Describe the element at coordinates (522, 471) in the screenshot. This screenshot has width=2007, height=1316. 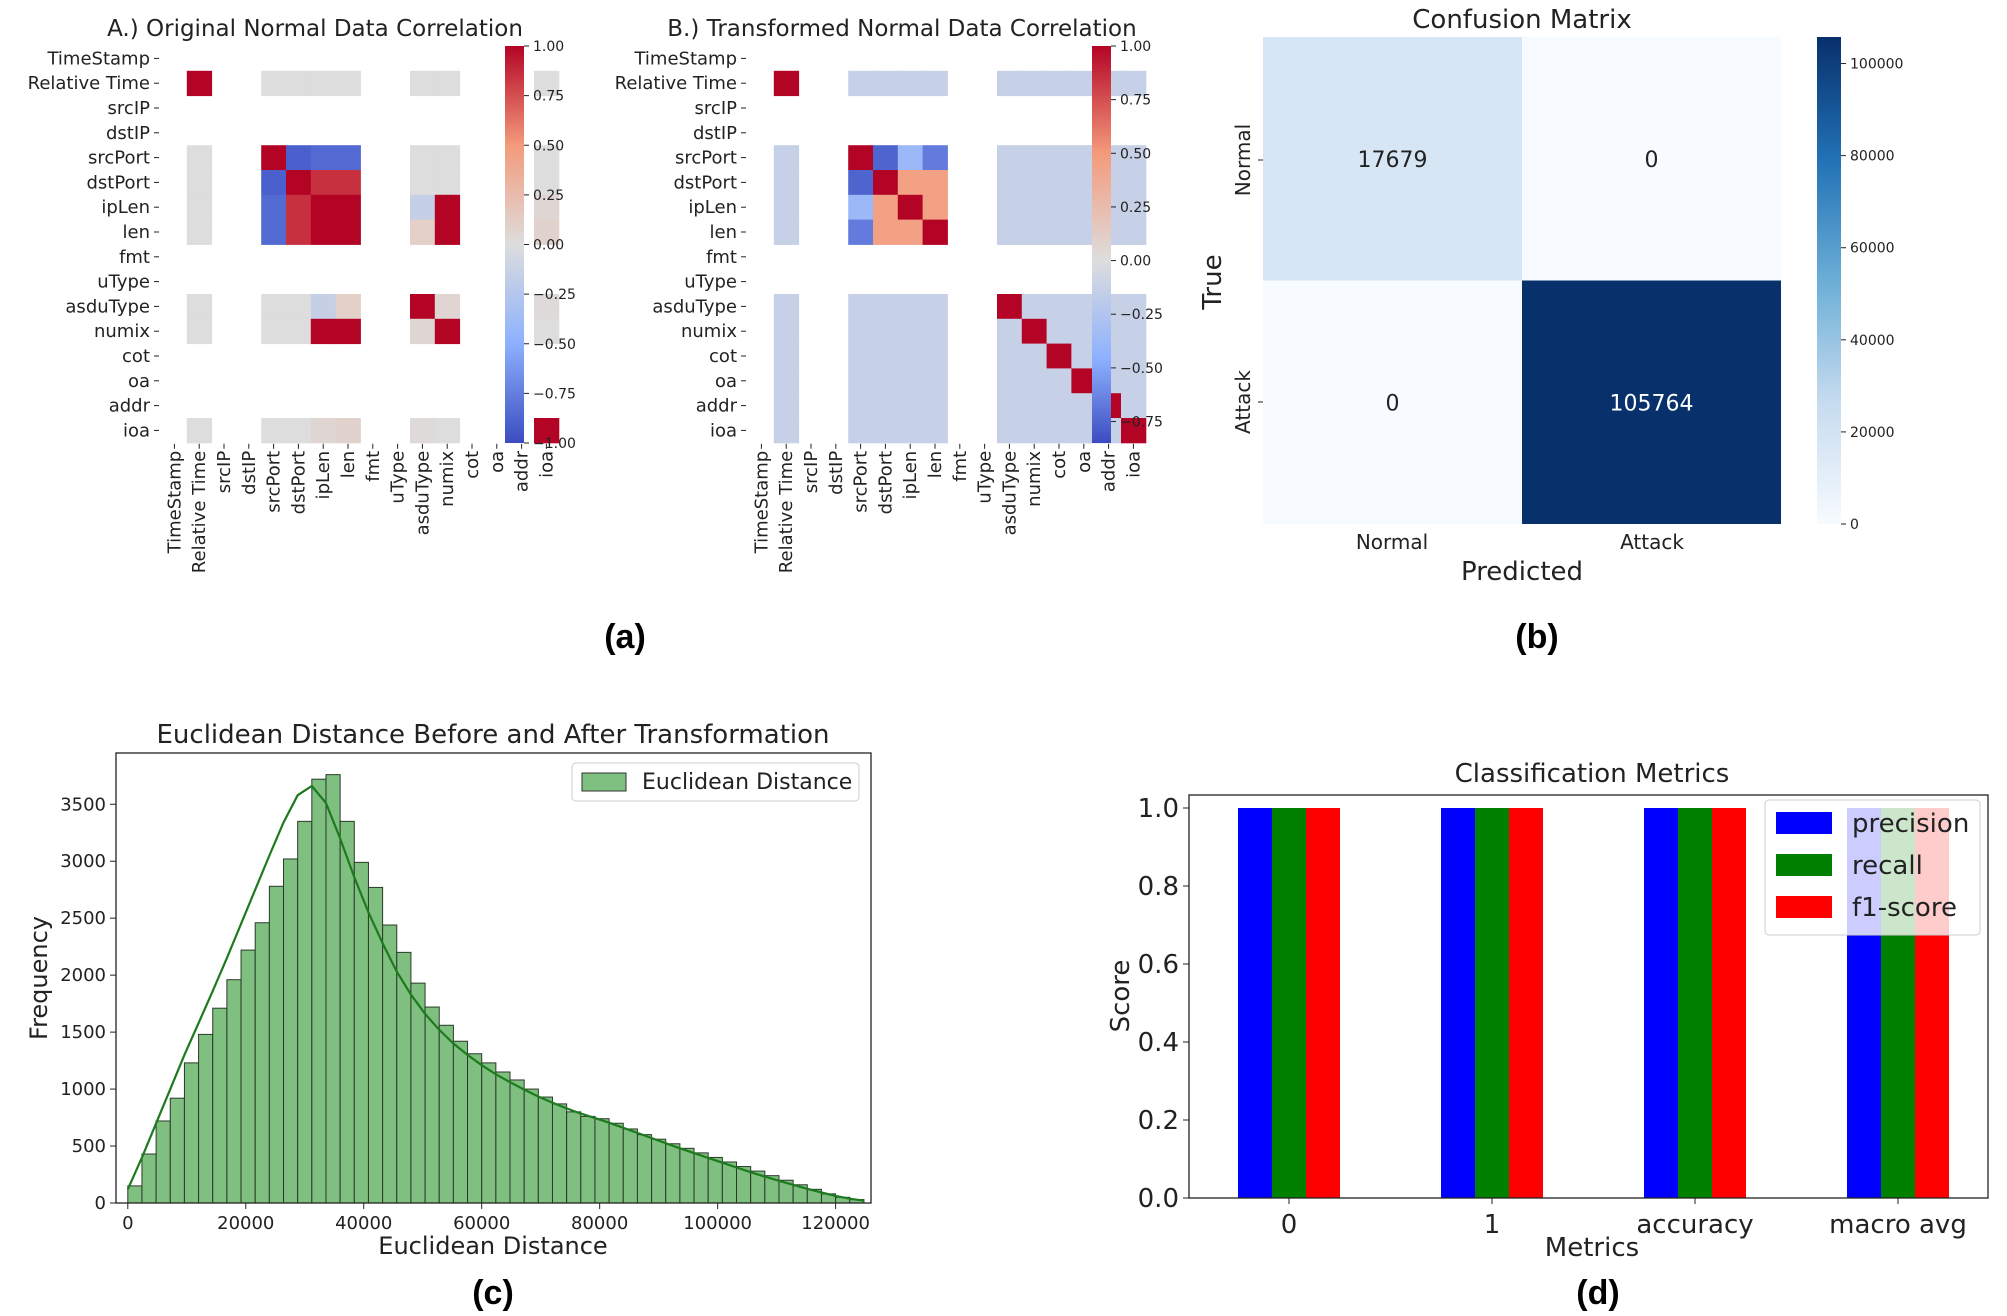
I see `a-xlabel-14: addr` at that location.